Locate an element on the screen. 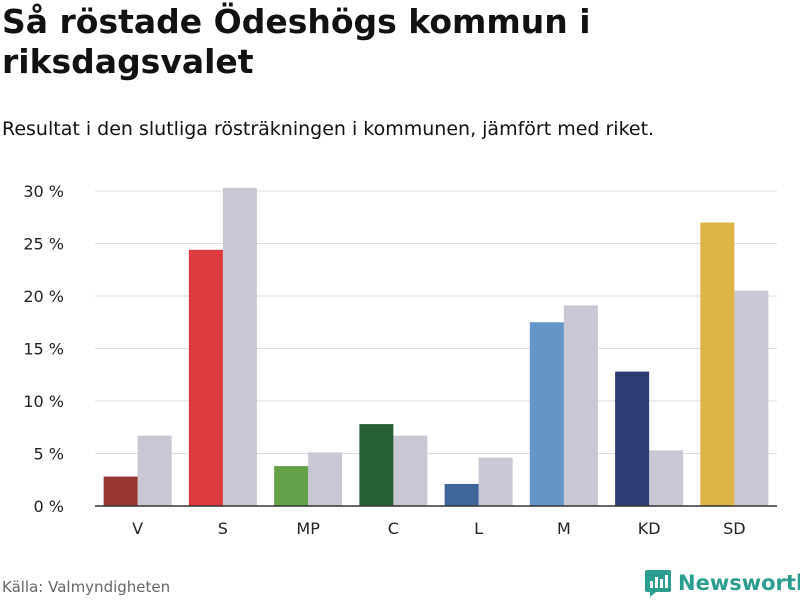 The image size is (800, 600). x-tick-label: S is located at coordinates (223, 528).